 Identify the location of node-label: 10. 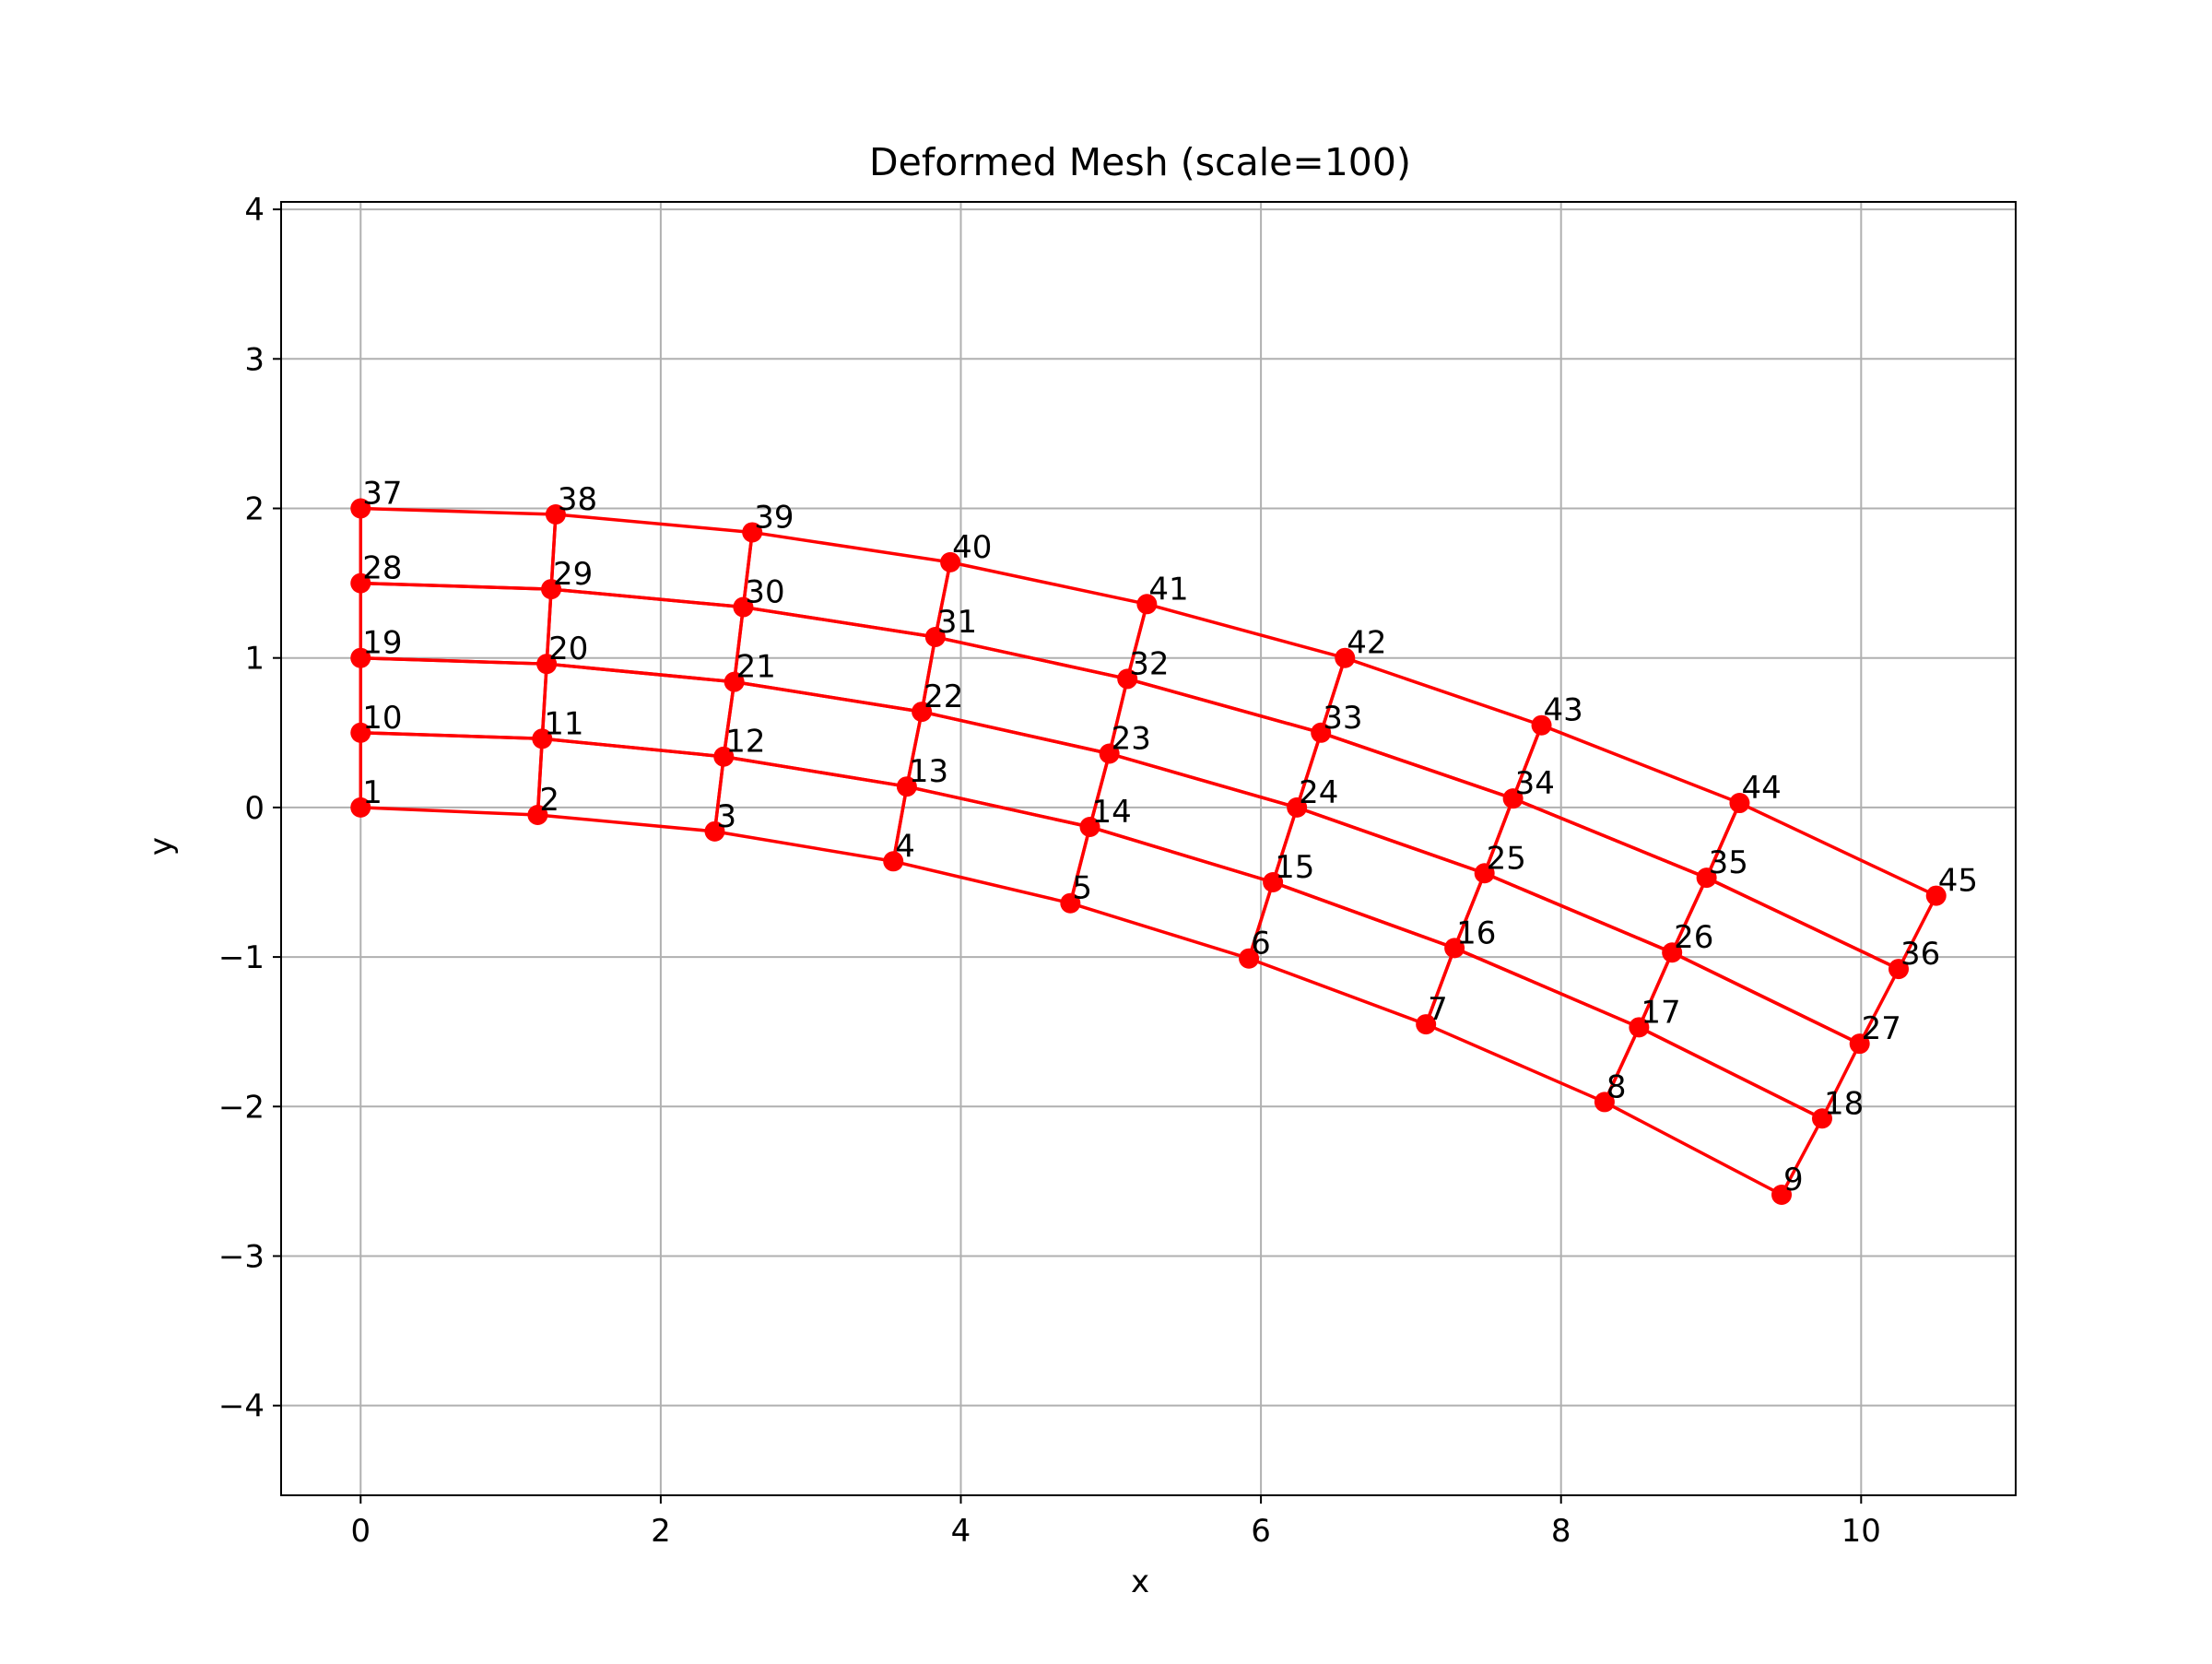
(382, 718).